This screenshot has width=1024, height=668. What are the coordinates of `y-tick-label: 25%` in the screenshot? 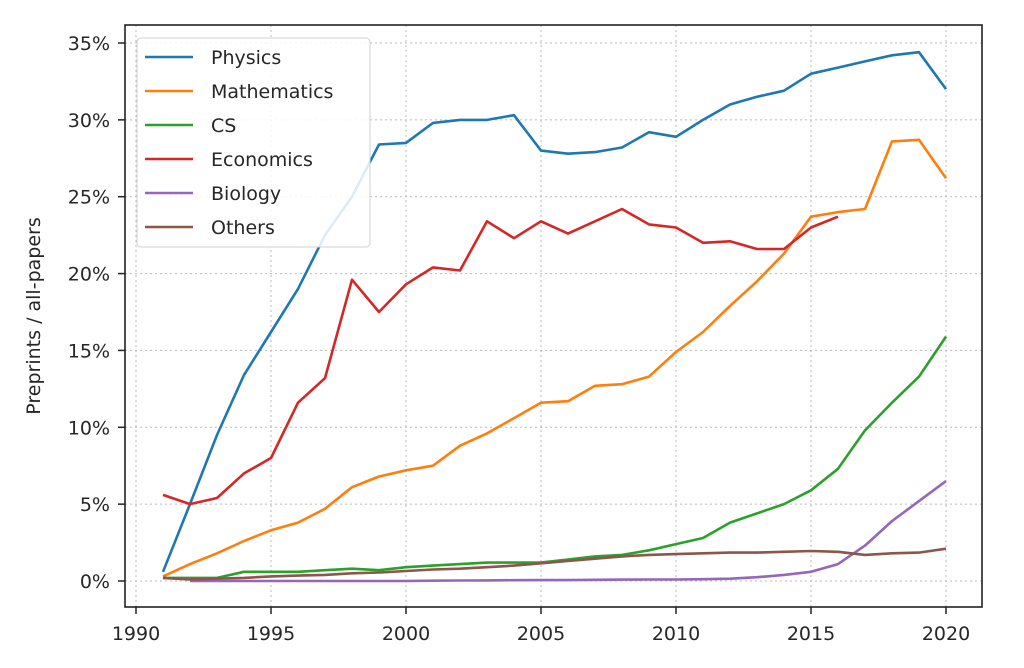 It's located at (89, 198).